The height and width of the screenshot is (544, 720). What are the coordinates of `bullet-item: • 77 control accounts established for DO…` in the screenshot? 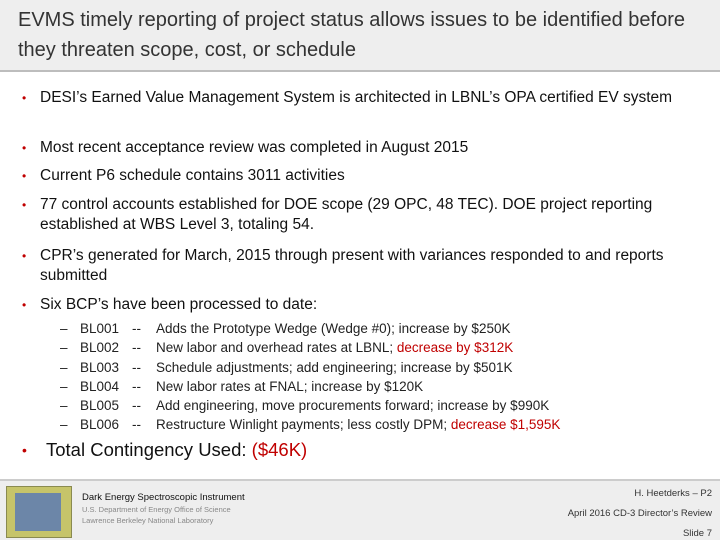 It's located at (367, 215).